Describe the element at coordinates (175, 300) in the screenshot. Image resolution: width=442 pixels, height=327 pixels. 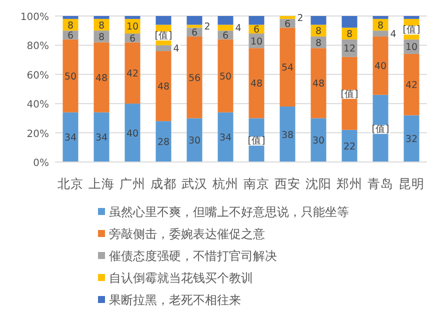
I see `legend-label: 果断拉黑，老死不相往来` at that location.